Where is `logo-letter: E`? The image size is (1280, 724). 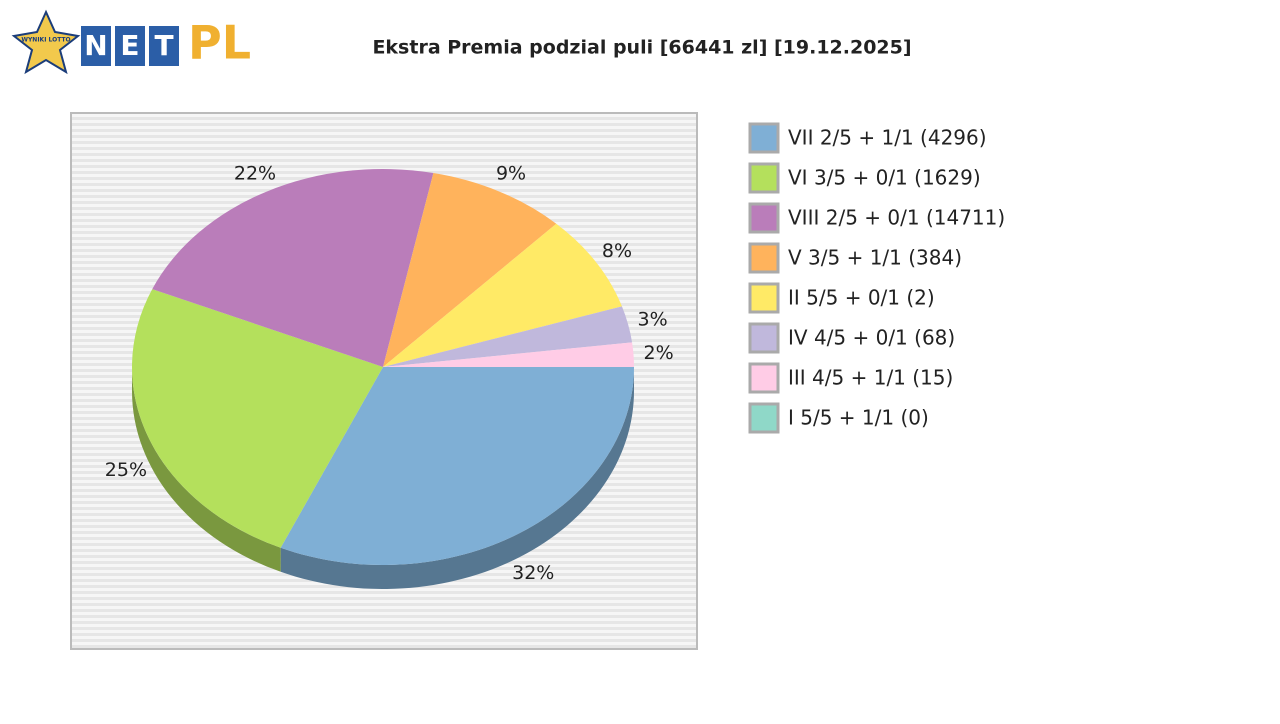
logo-letter: E is located at coordinates (129, 45).